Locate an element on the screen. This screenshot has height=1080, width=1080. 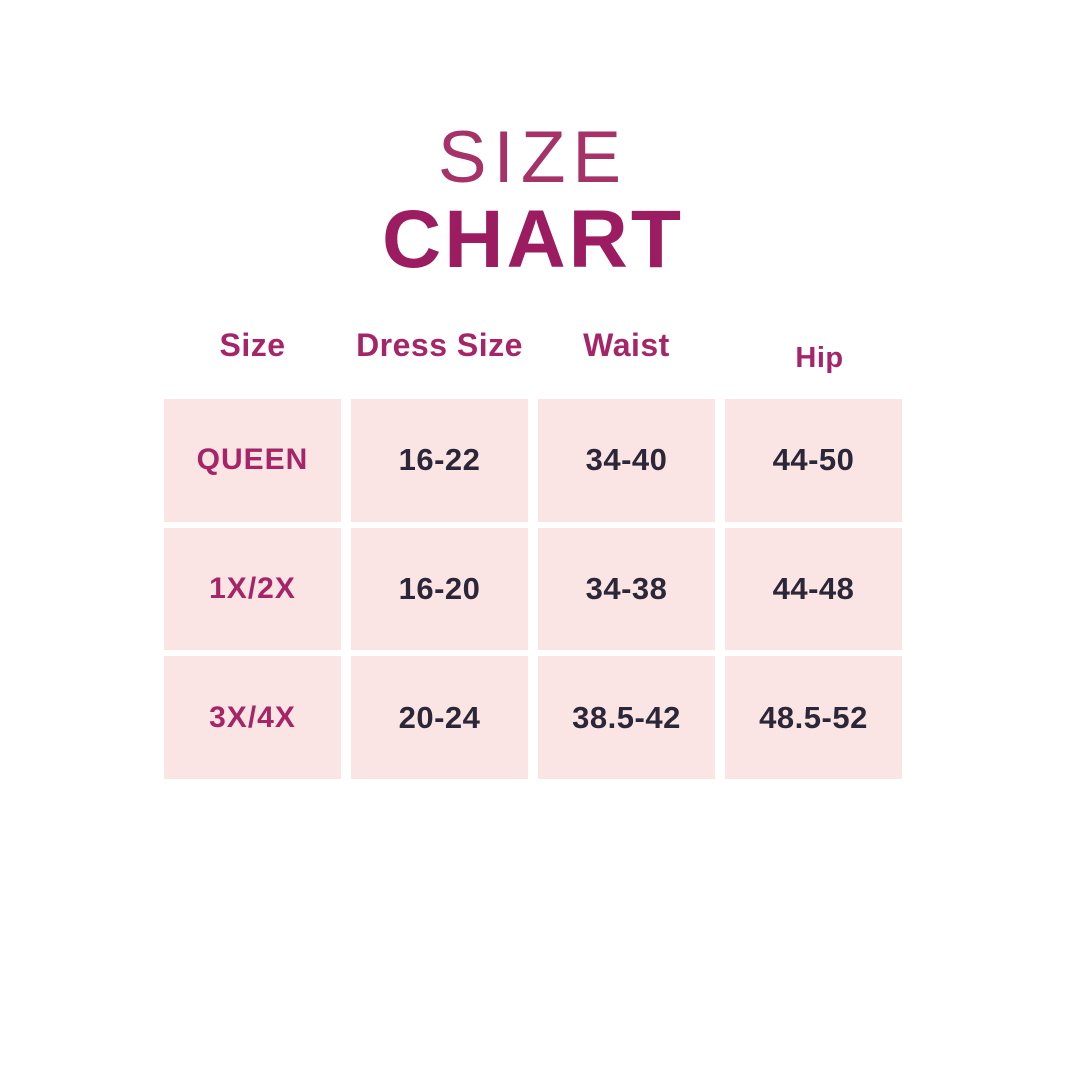
column-header-waist: Waist is located at coordinates (626, 344).